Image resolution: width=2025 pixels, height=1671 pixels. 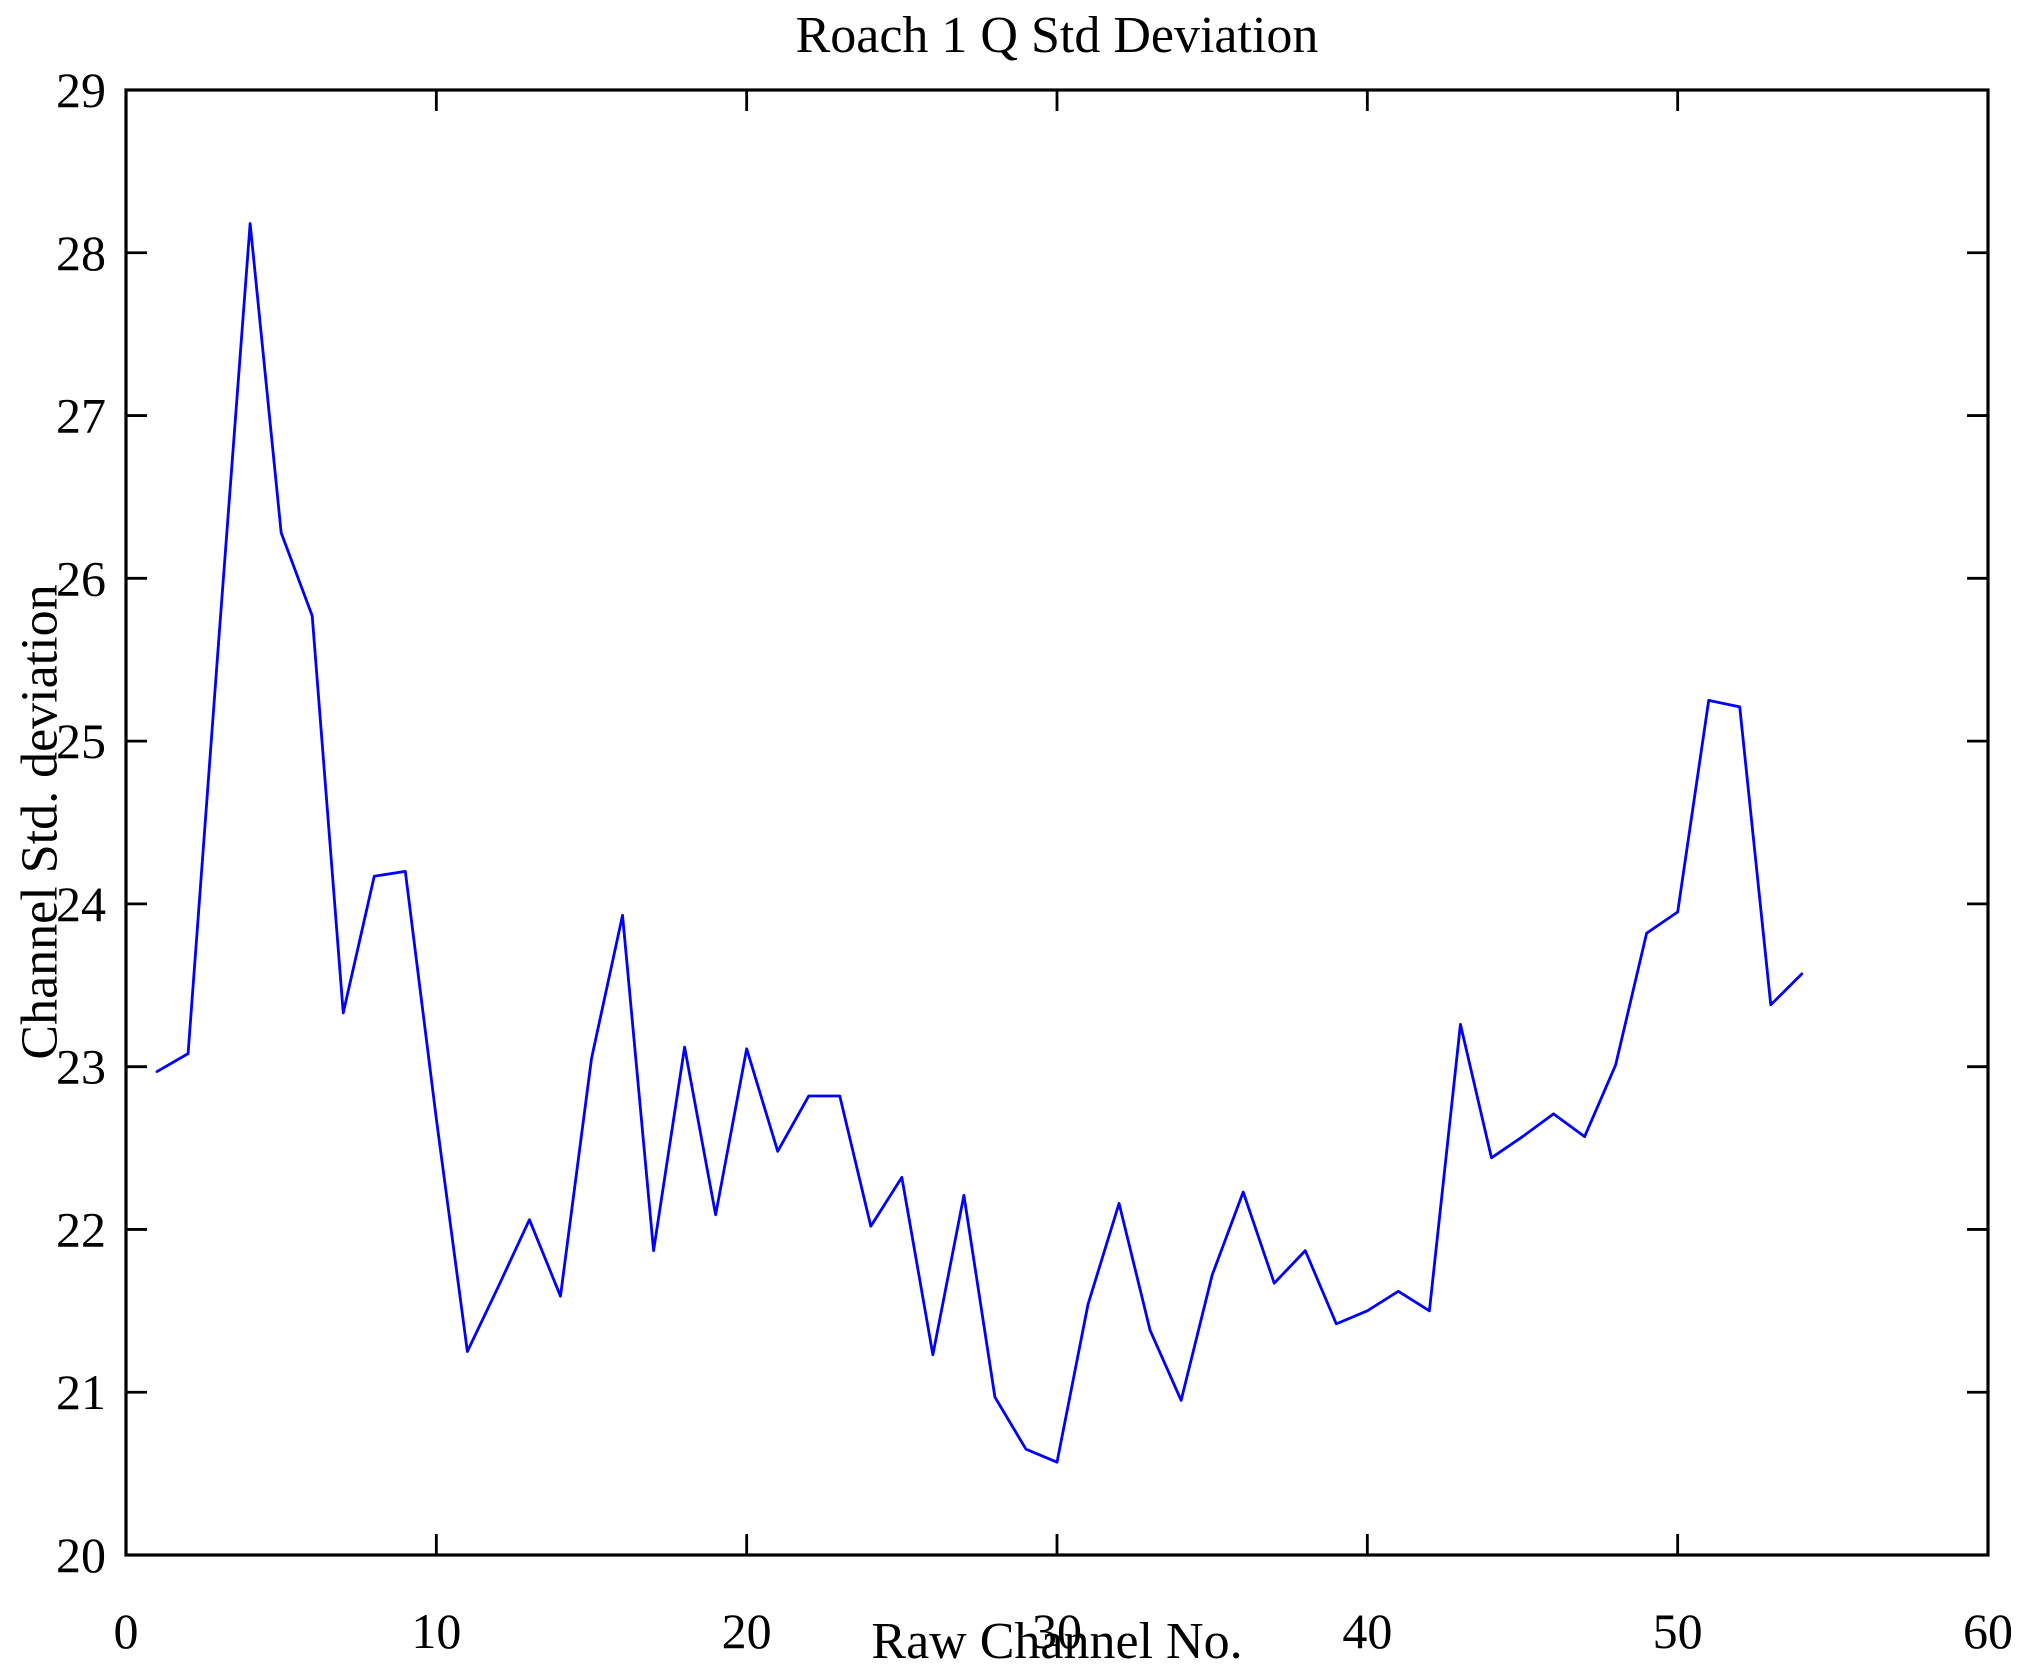 What do you see at coordinates (81, 1229) in the screenshot?
I see `y-tick-label: 22` at bounding box center [81, 1229].